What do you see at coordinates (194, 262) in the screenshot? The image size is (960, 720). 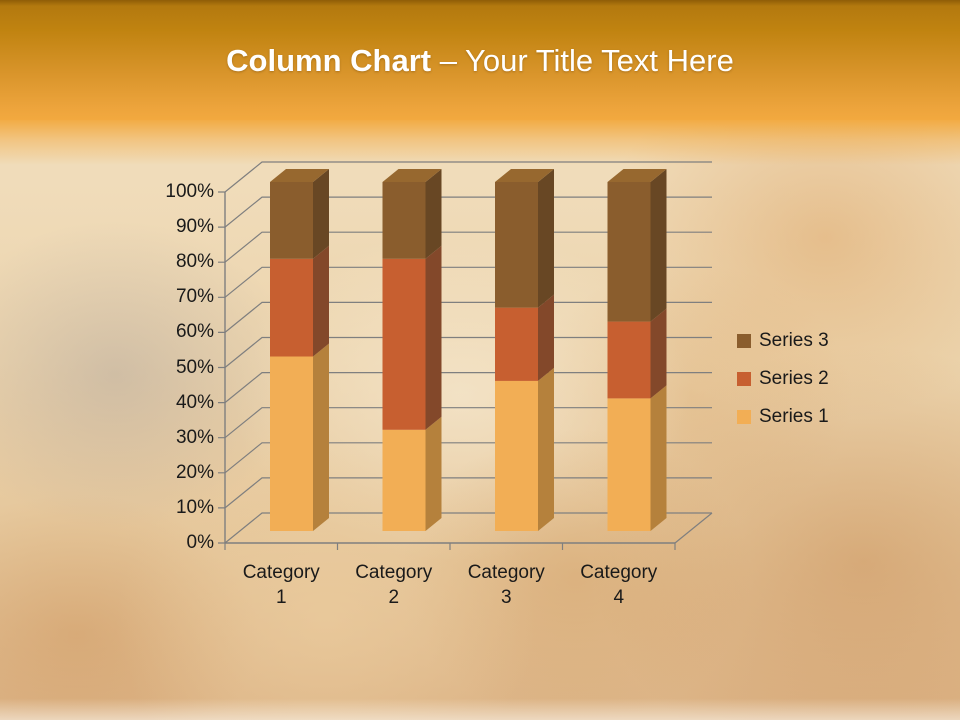 I see `y-axis-label: 80%` at bounding box center [194, 262].